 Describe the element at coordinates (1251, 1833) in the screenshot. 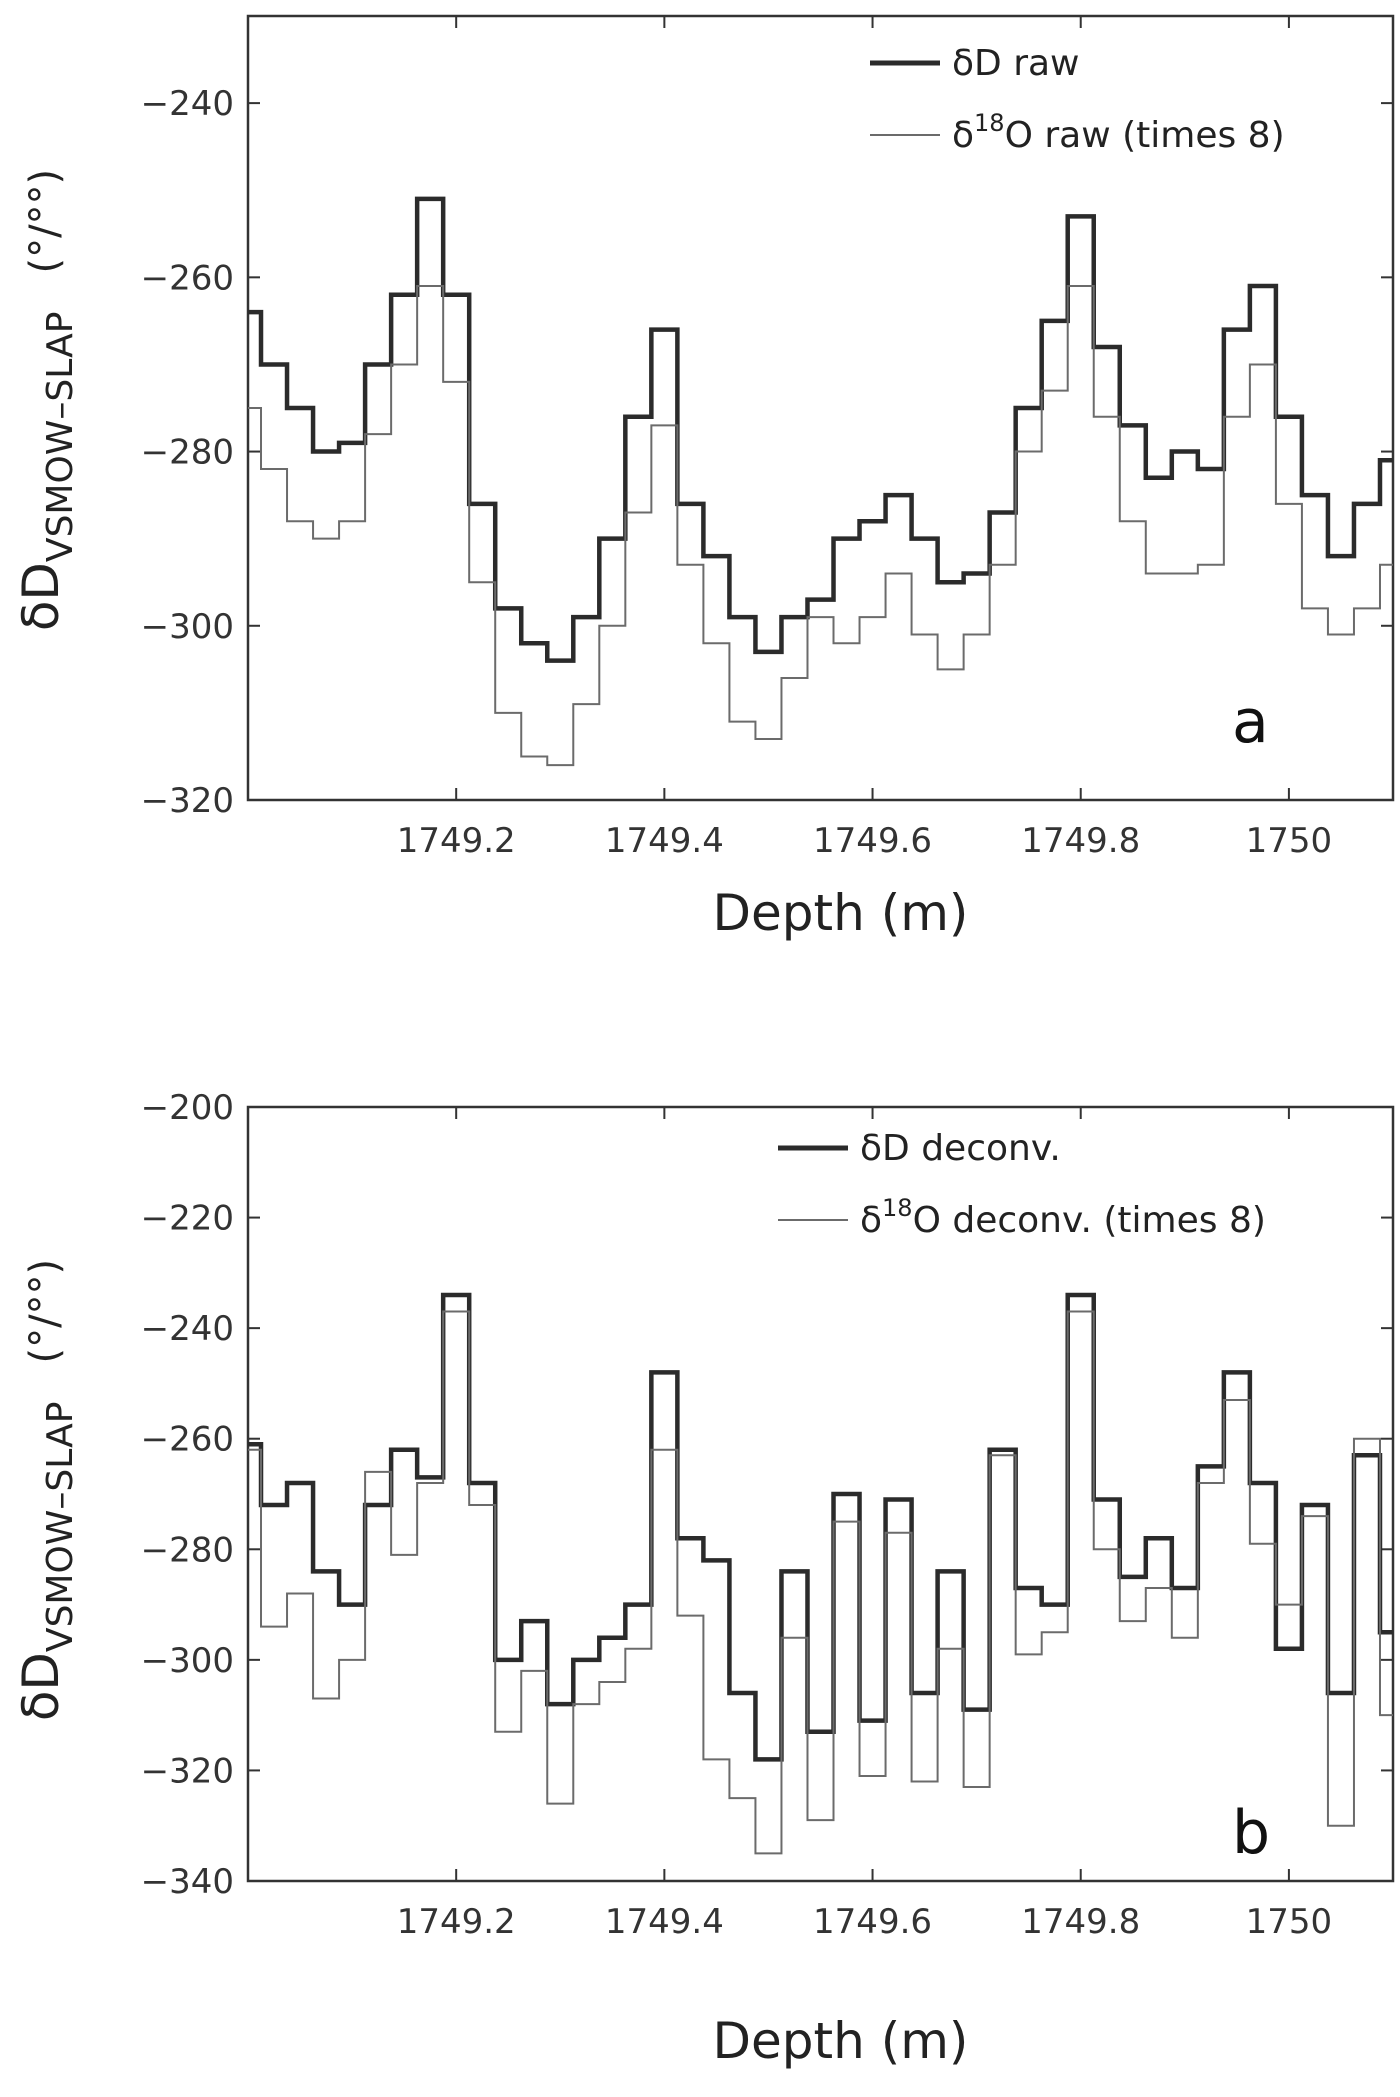

I see `panel-letter: b` at that location.